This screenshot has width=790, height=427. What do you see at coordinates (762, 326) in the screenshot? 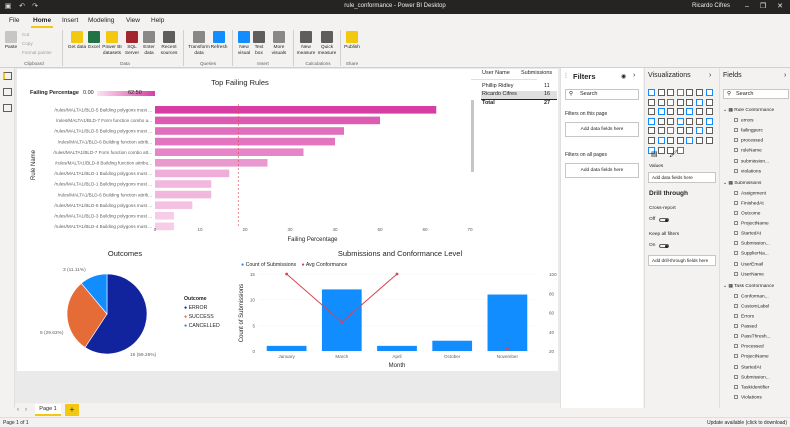
I see `field-item: Passed` at bounding box center [762, 326].